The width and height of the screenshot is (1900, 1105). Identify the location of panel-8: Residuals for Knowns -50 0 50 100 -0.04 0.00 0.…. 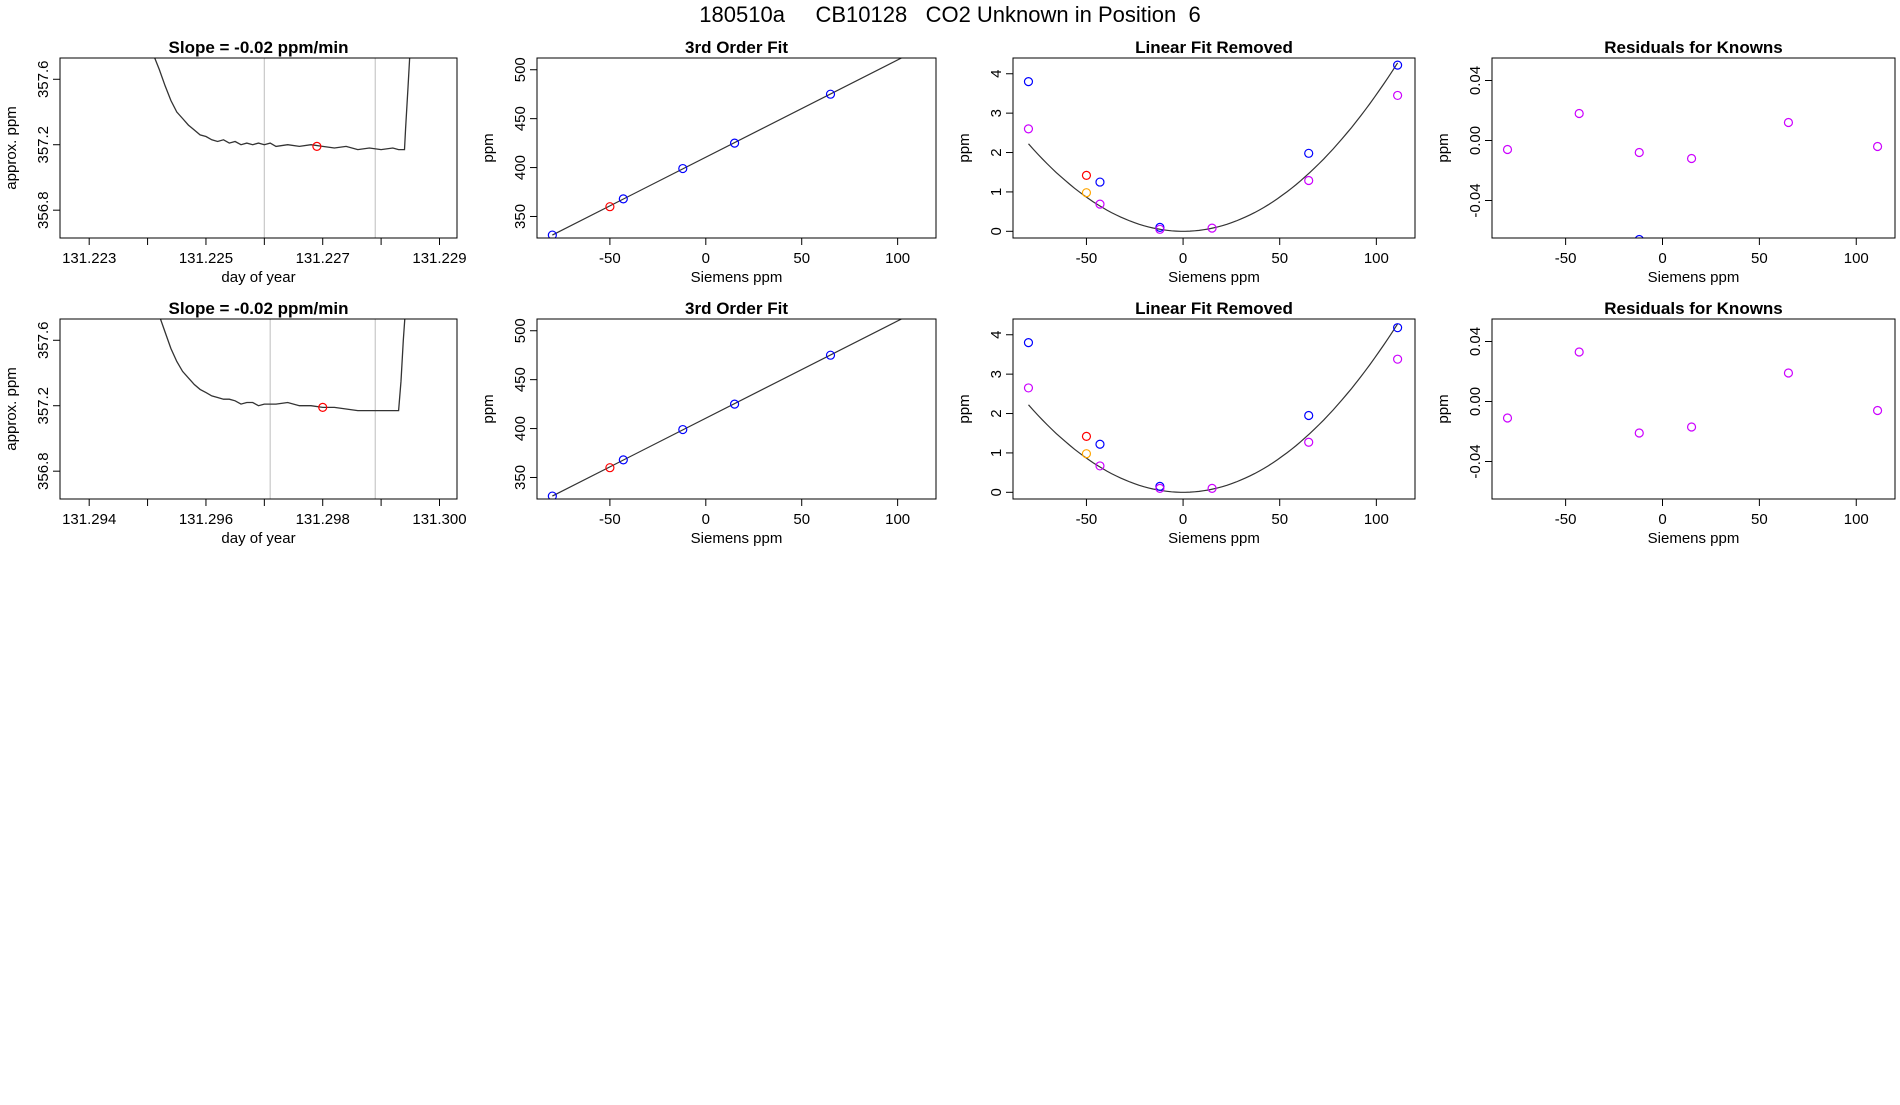
(1665, 423).